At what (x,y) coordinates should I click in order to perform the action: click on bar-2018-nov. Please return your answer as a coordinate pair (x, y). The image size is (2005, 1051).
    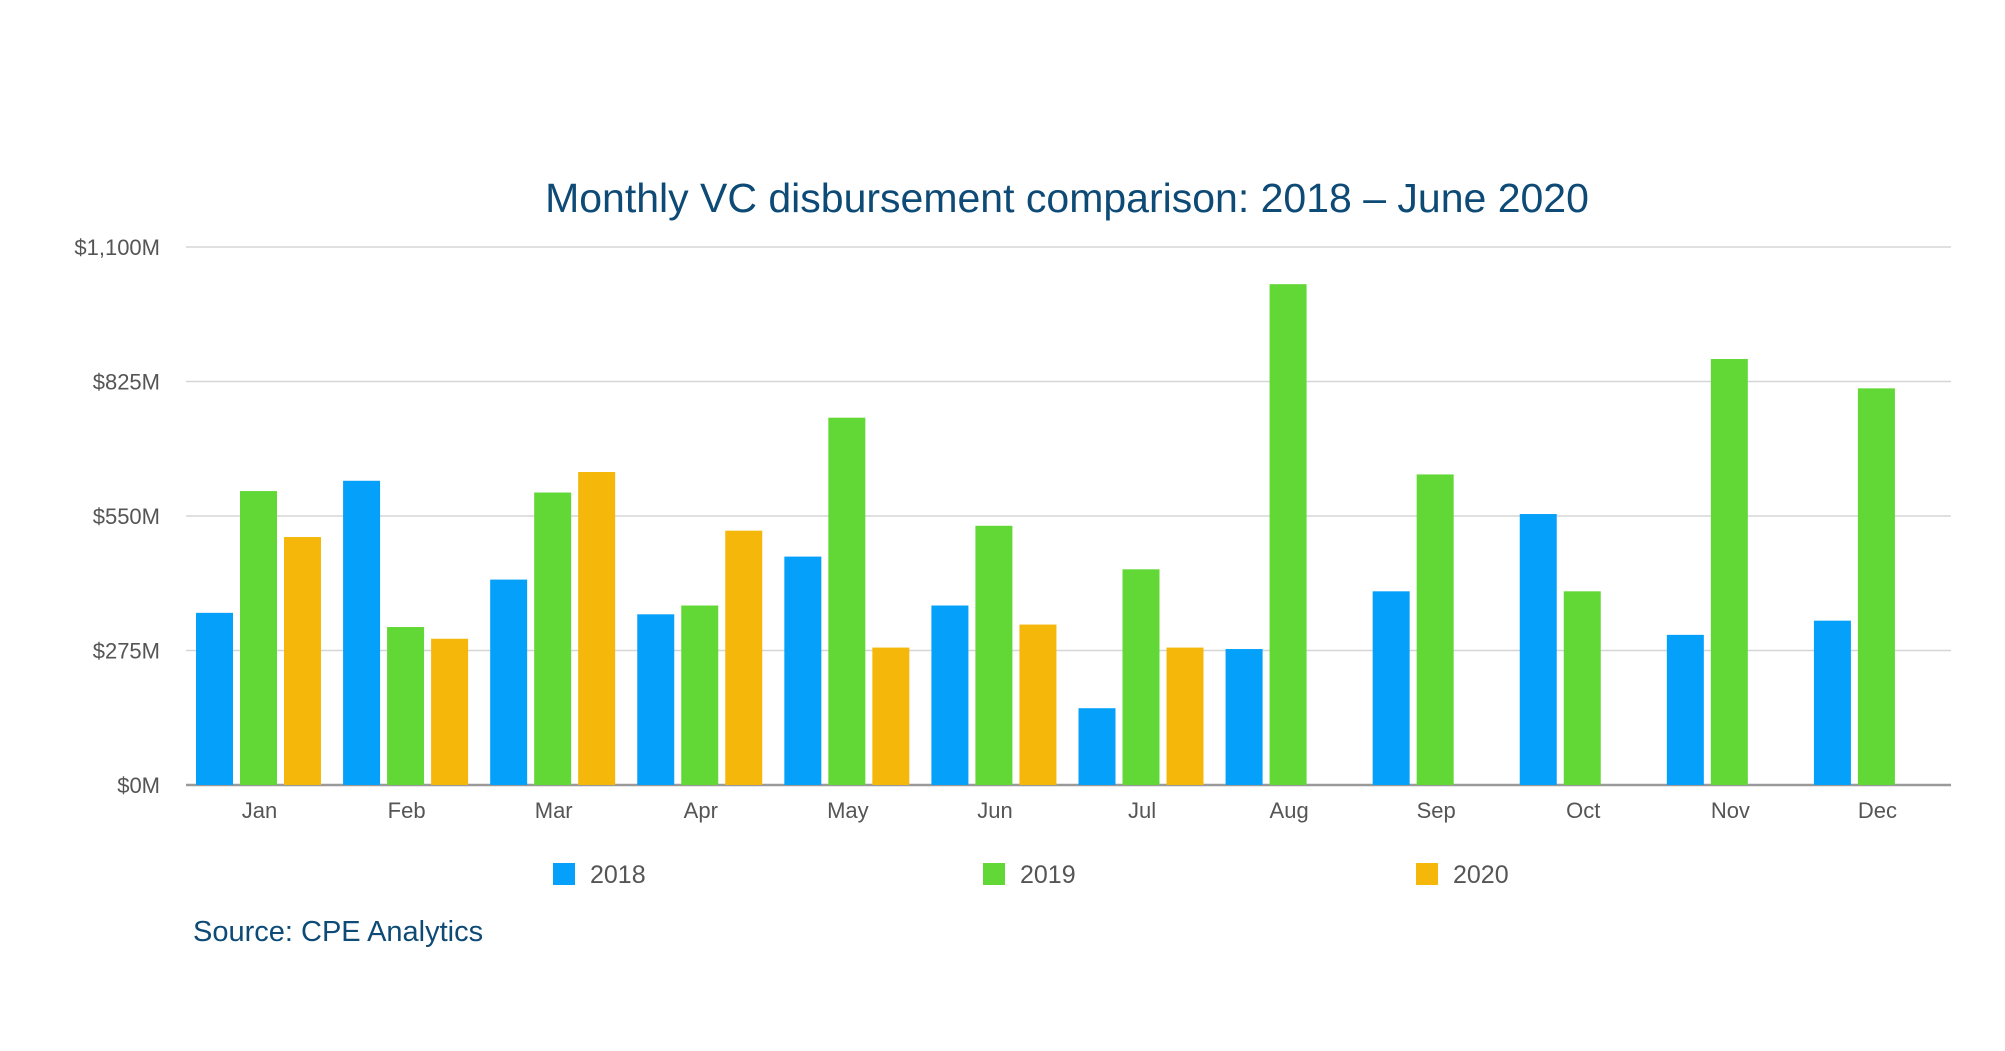
    Looking at the image, I should click on (1685, 709).